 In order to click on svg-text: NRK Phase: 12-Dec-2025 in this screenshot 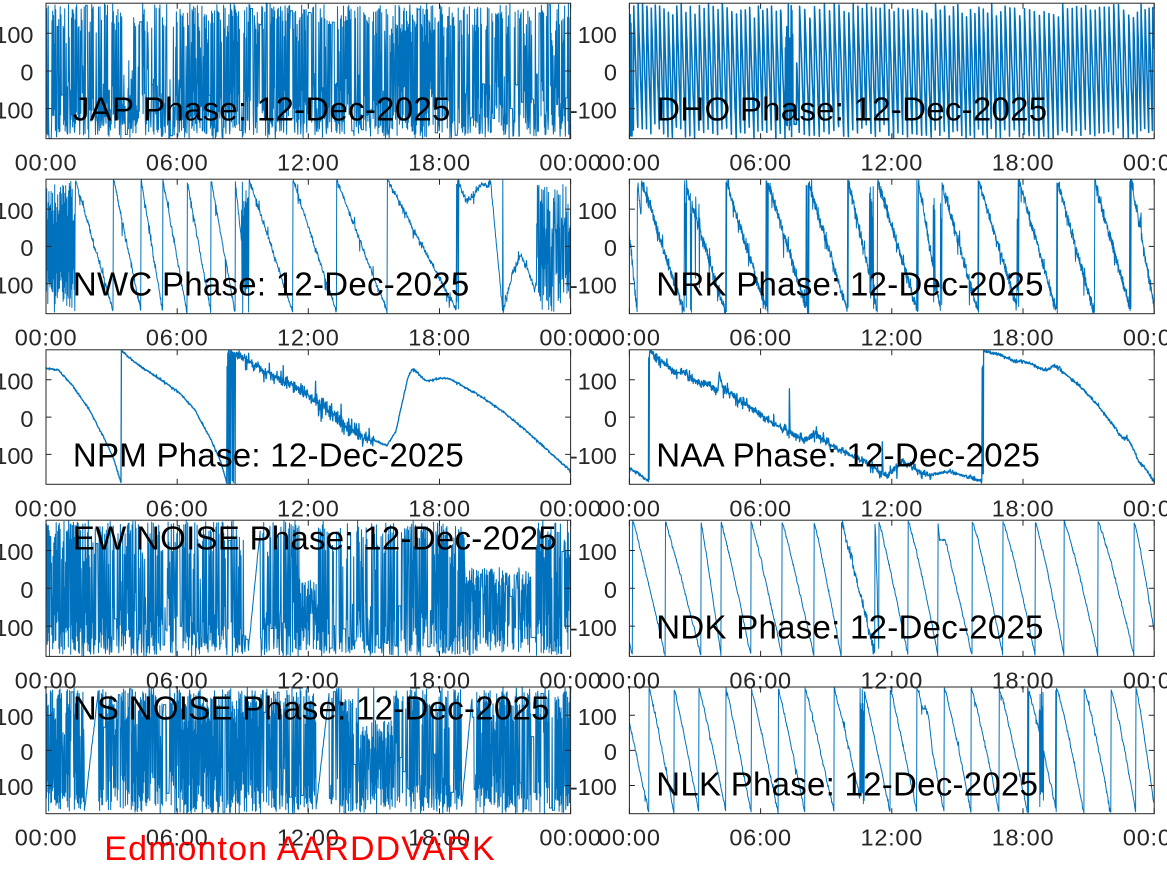, I will do `click(849, 284)`.